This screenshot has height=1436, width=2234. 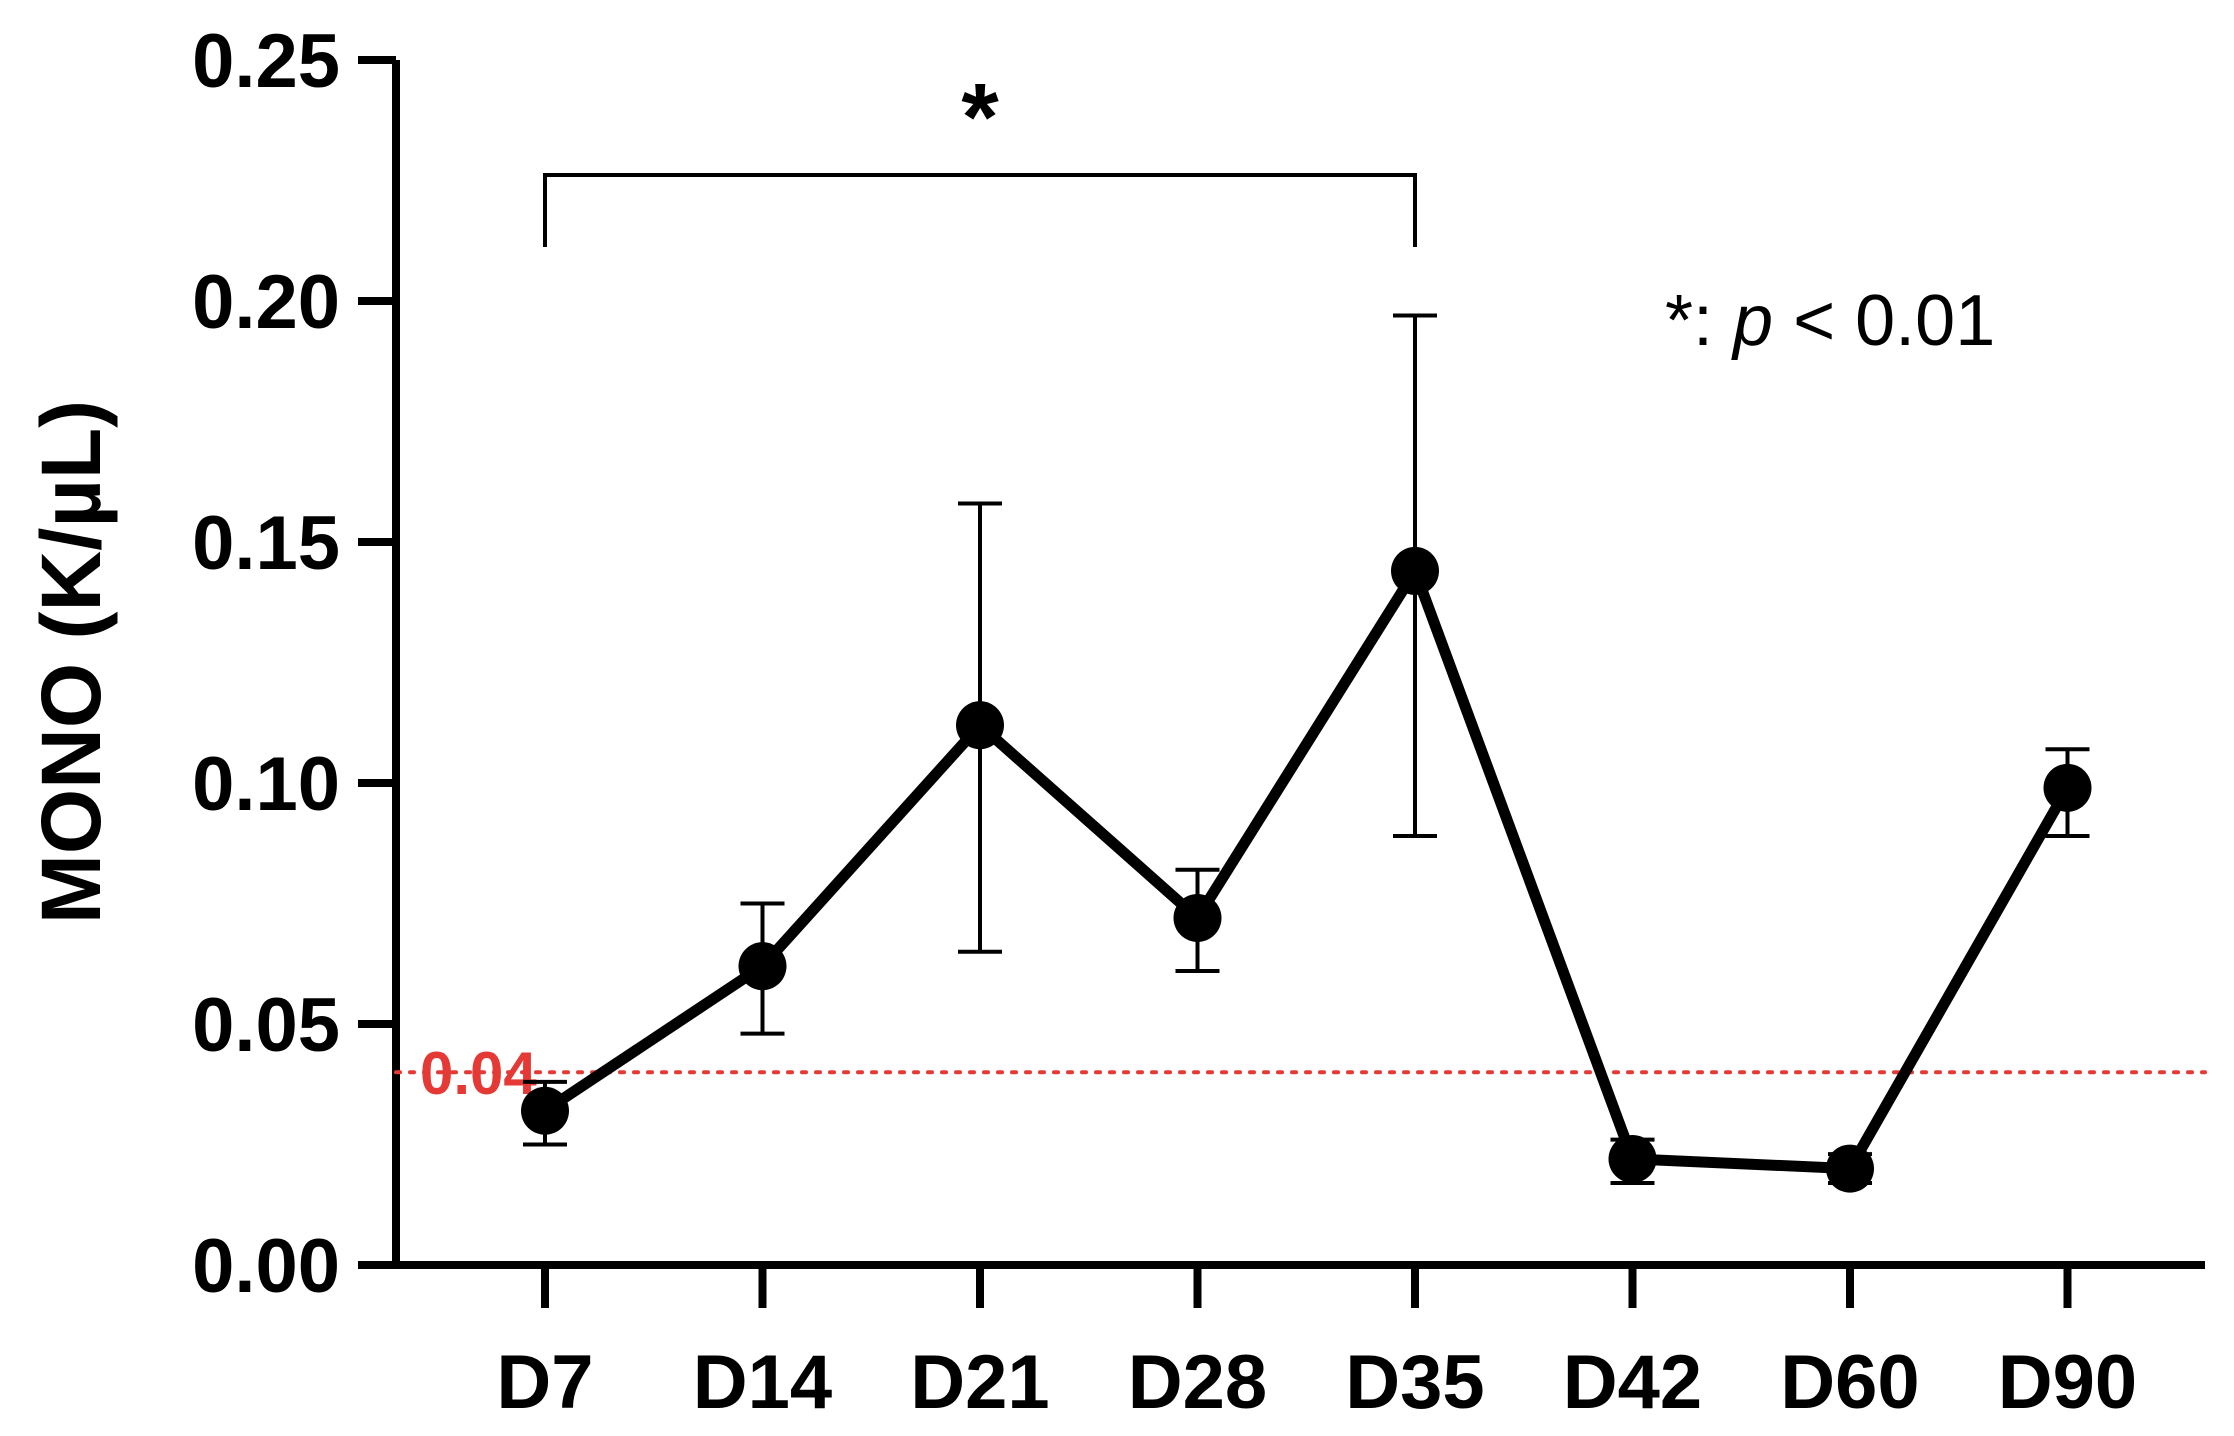 I want to click on x-tick-label: D28, so click(x=1197, y=1382).